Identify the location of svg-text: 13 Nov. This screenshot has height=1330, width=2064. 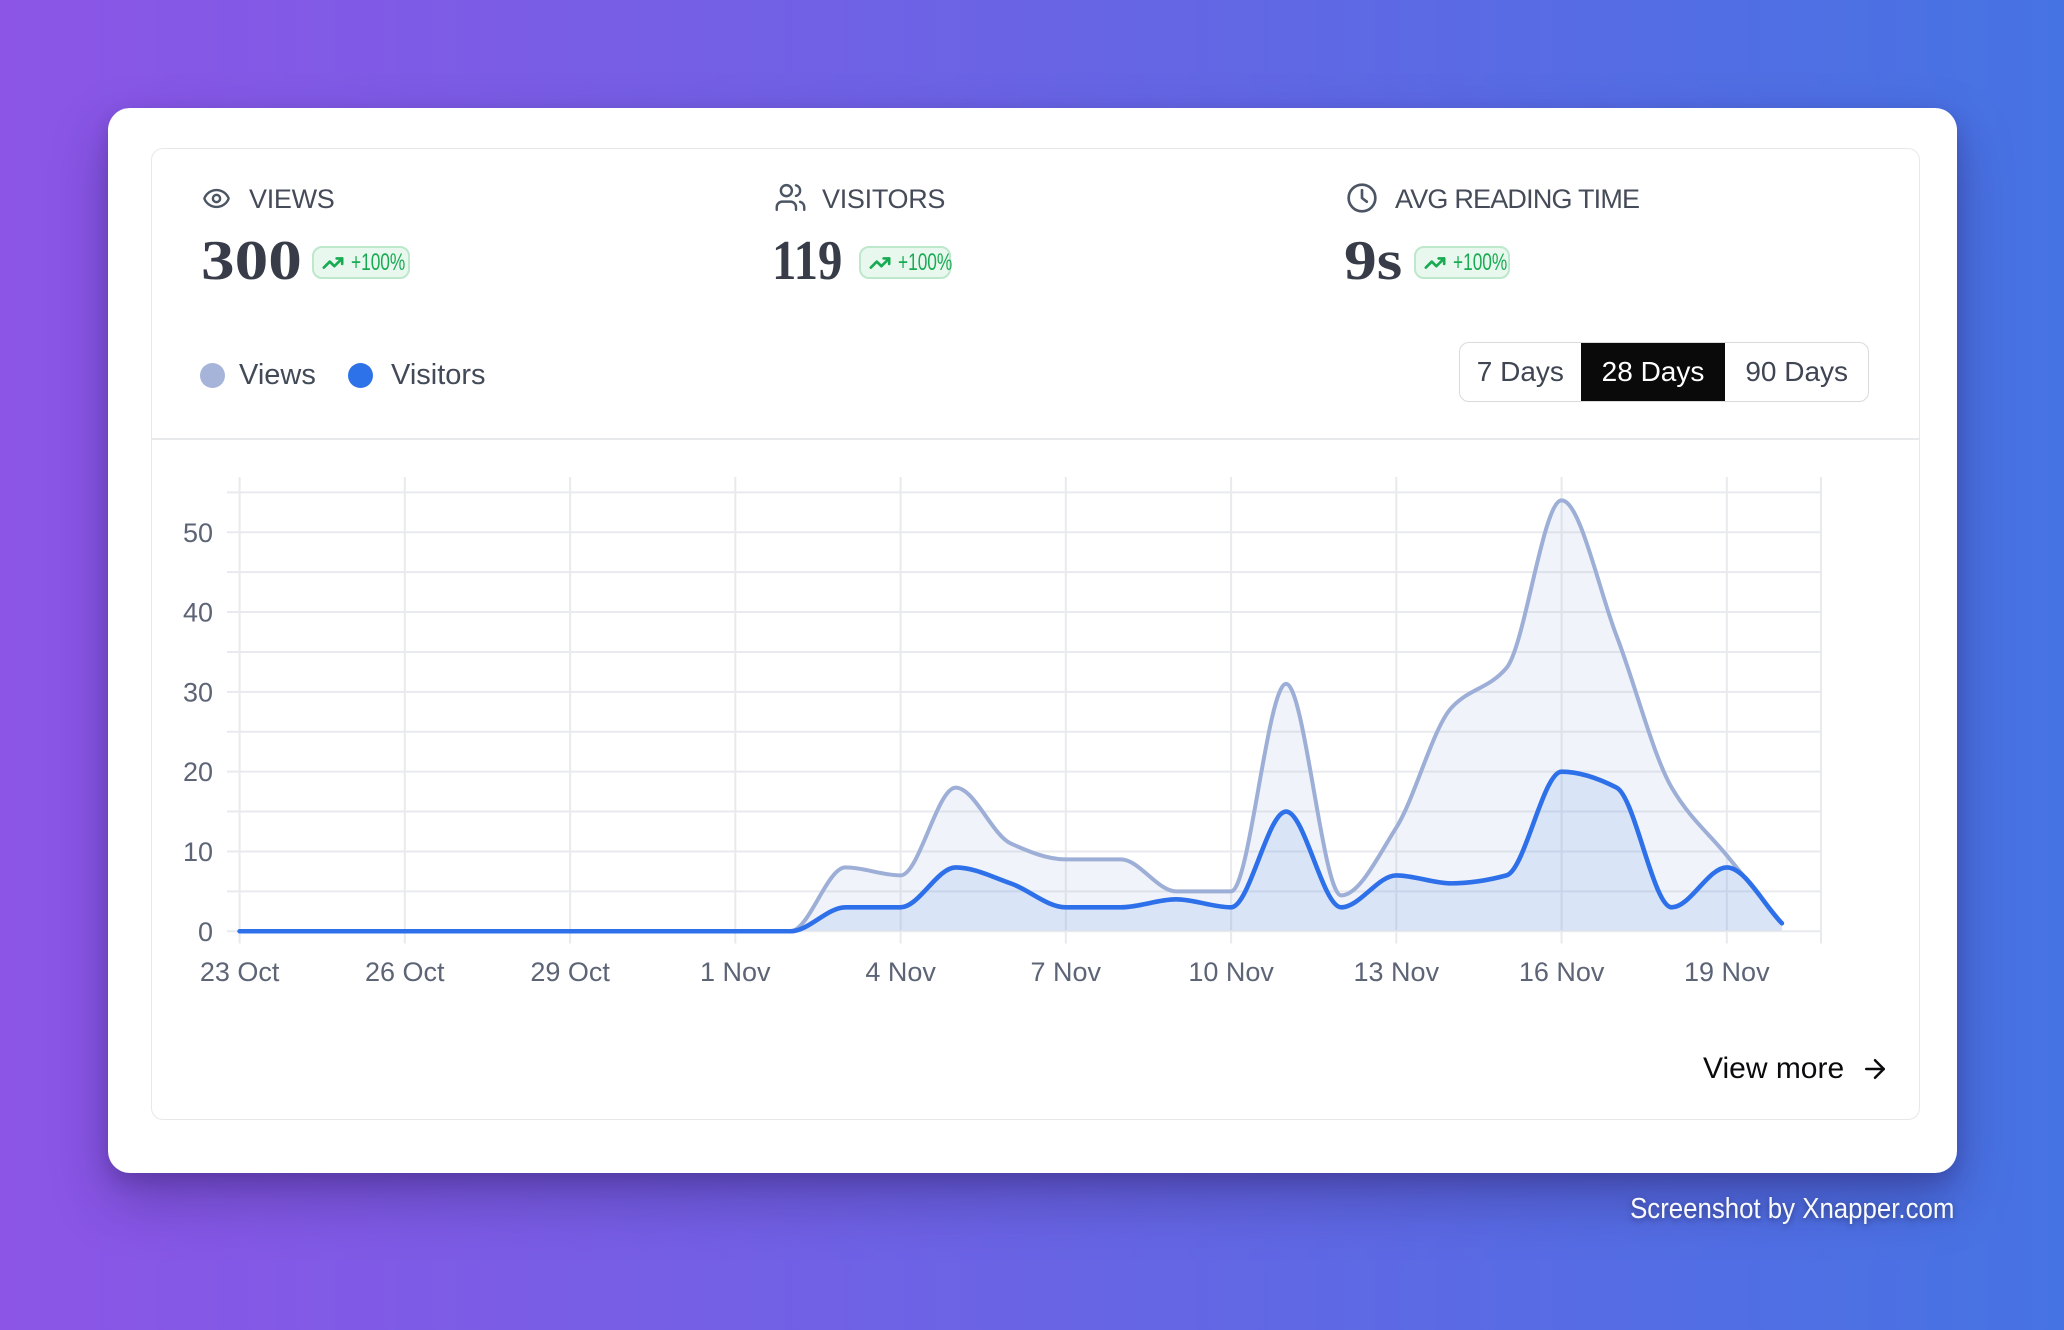
(1397, 972).